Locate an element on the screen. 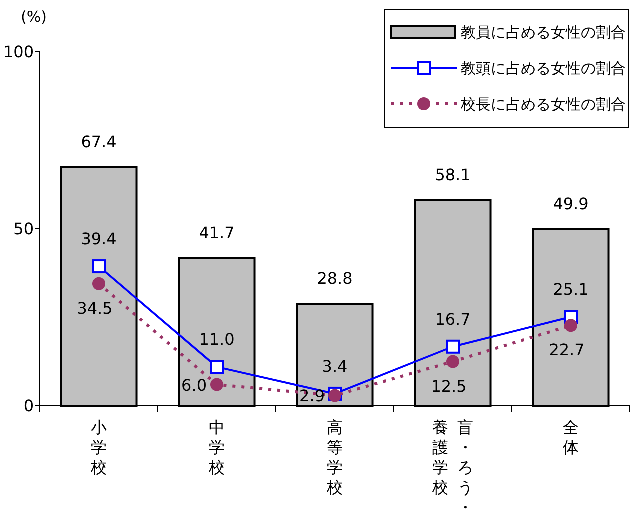  x-tick-label: 高等学校 is located at coordinates (335, 458).